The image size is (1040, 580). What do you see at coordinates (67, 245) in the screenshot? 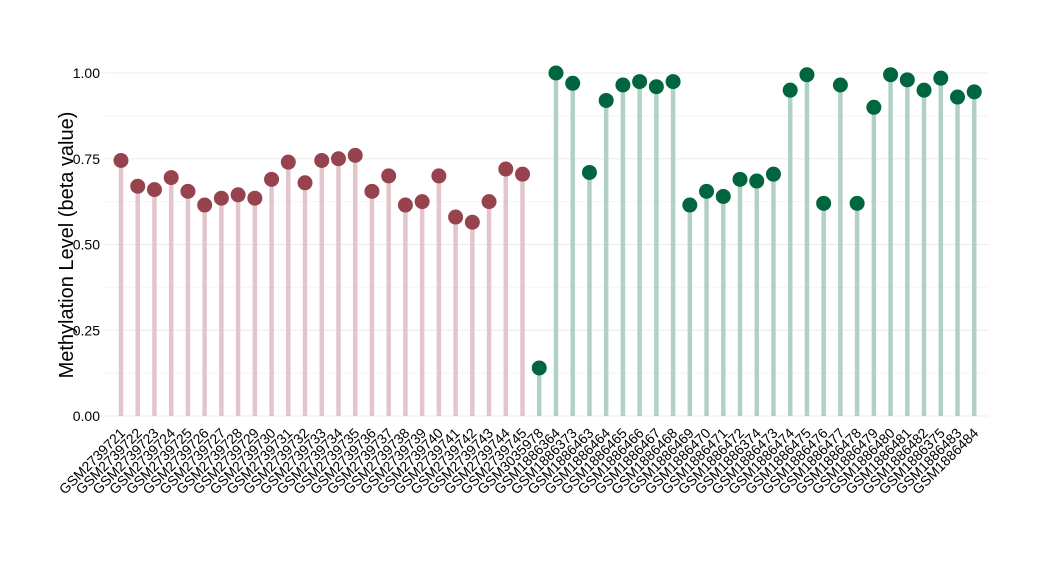
I see `y-axis-title: Methylation Level (beta value)` at bounding box center [67, 245].